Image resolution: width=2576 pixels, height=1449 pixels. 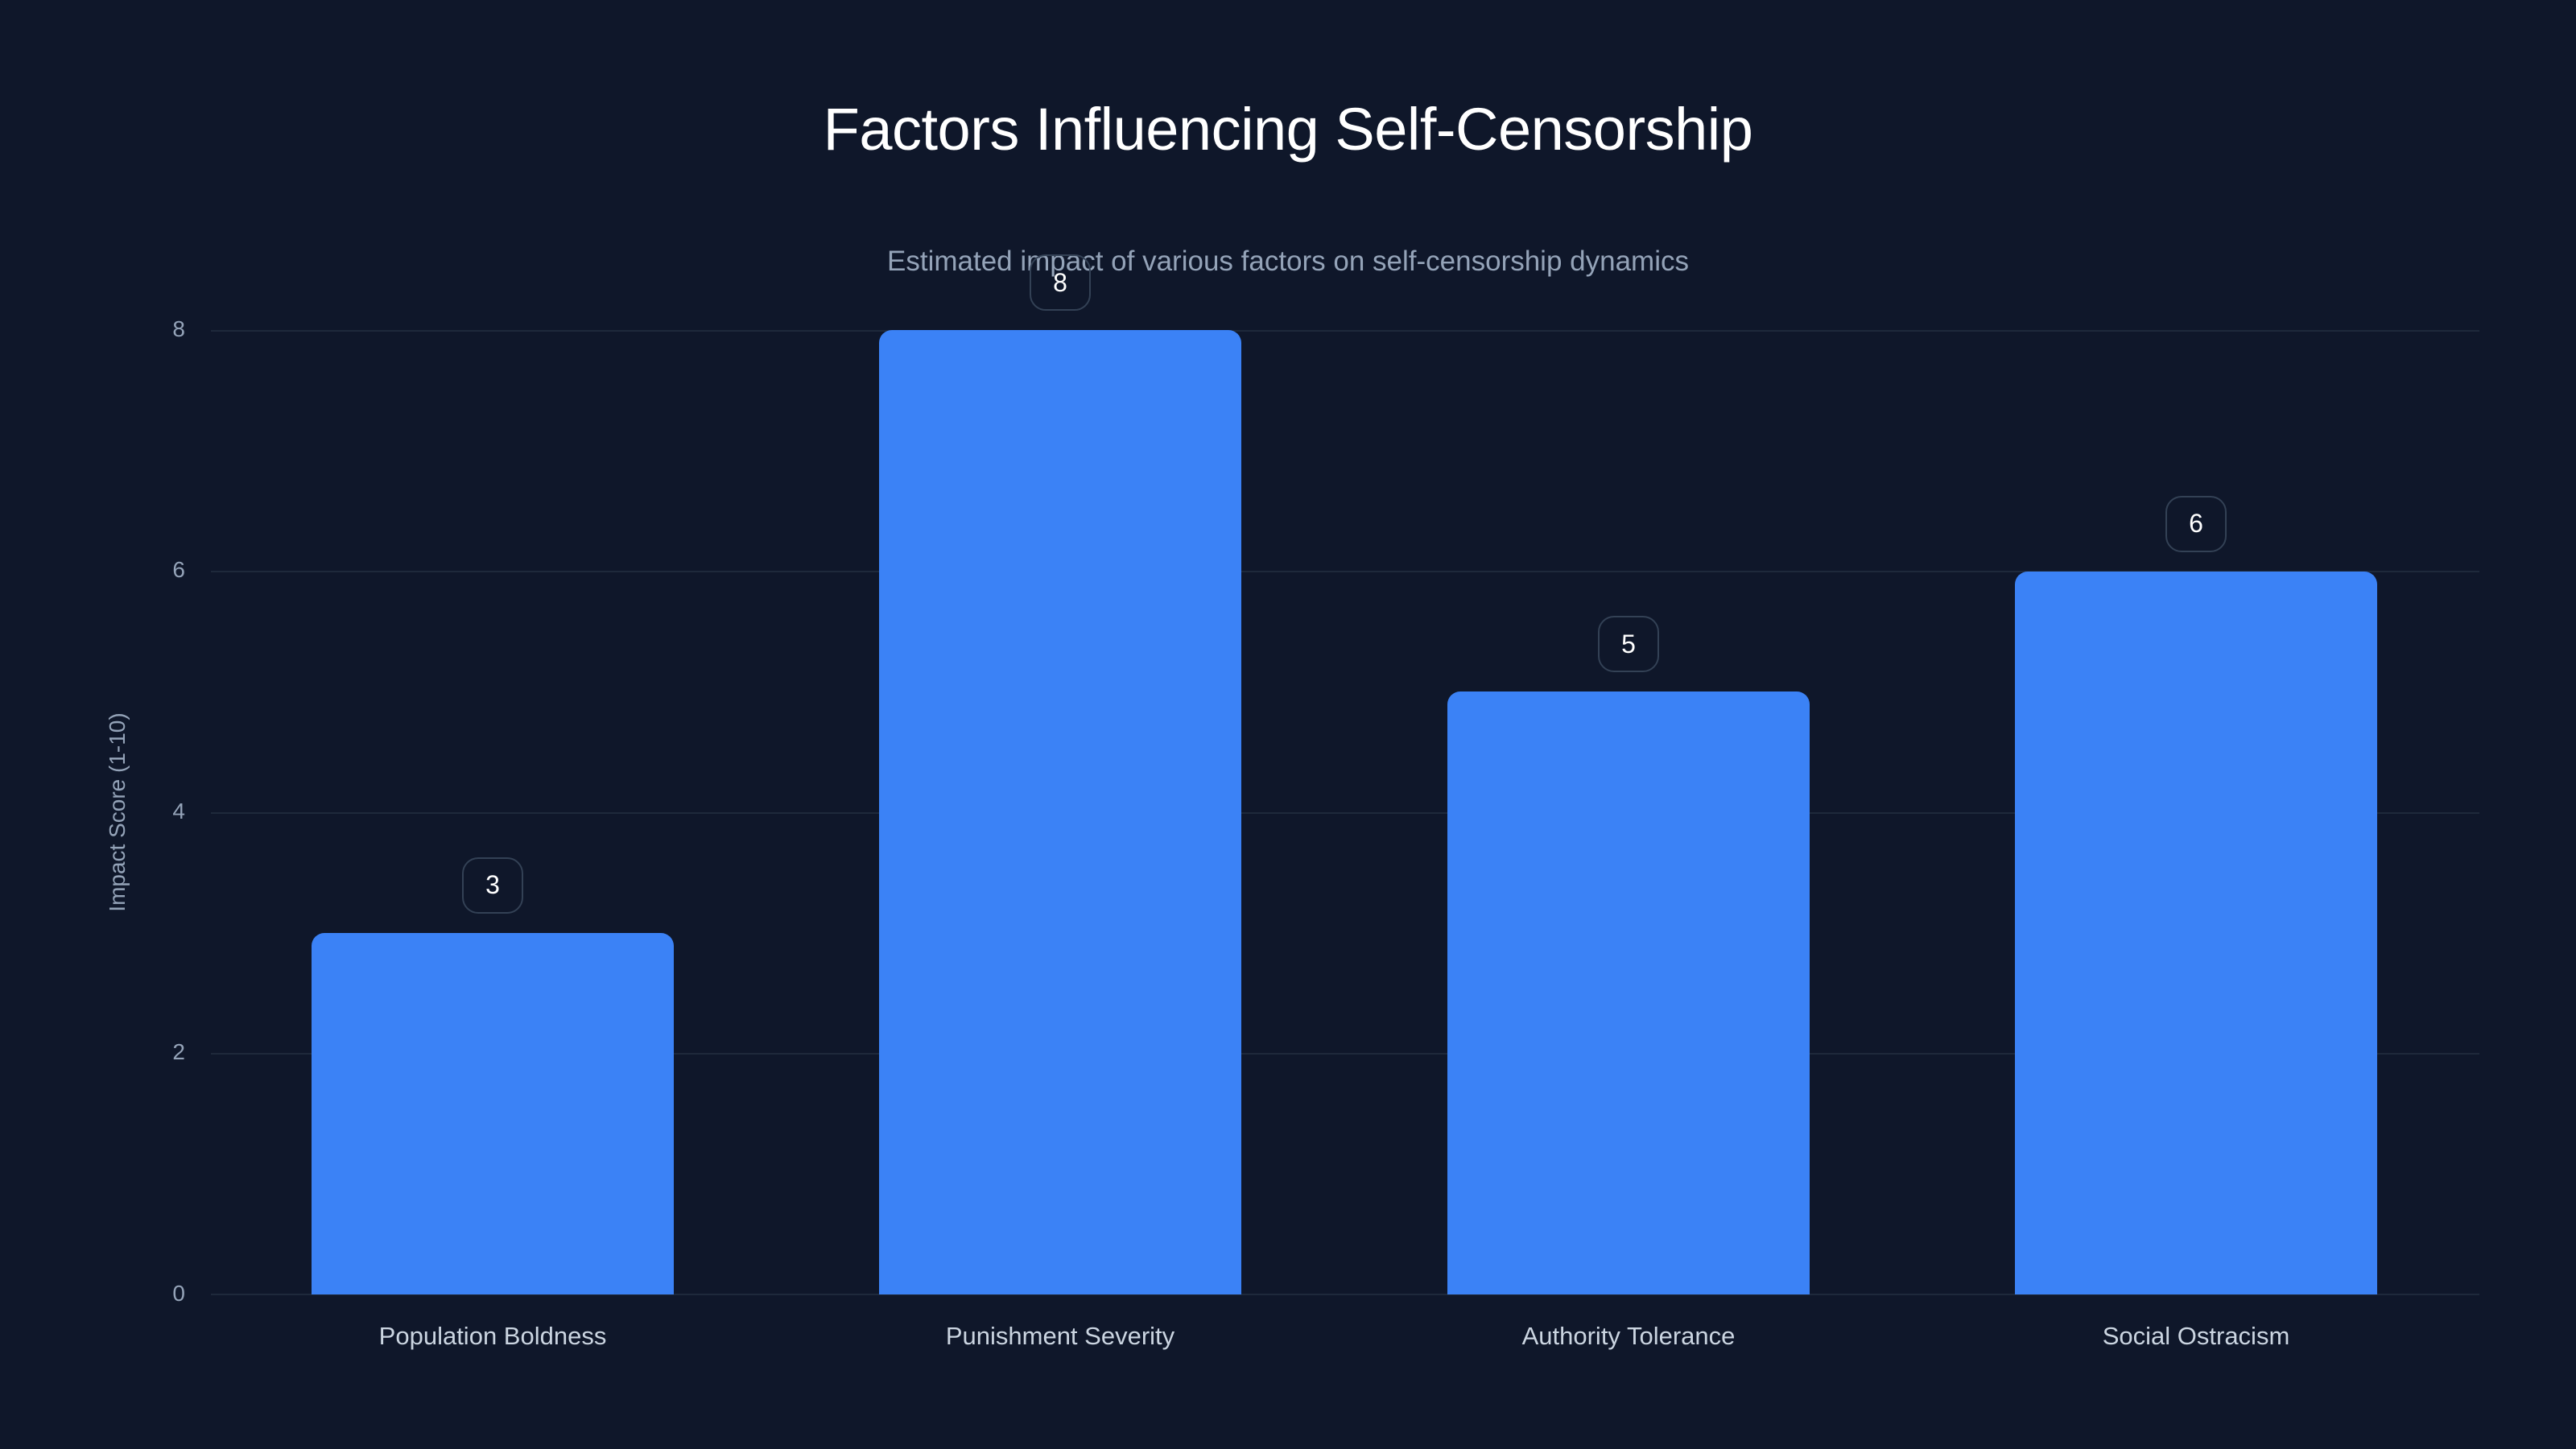 What do you see at coordinates (1628, 1336) in the screenshot?
I see `x-label-authority-tolerance: Authority Tolerance` at bounding box center [1628, 1336].